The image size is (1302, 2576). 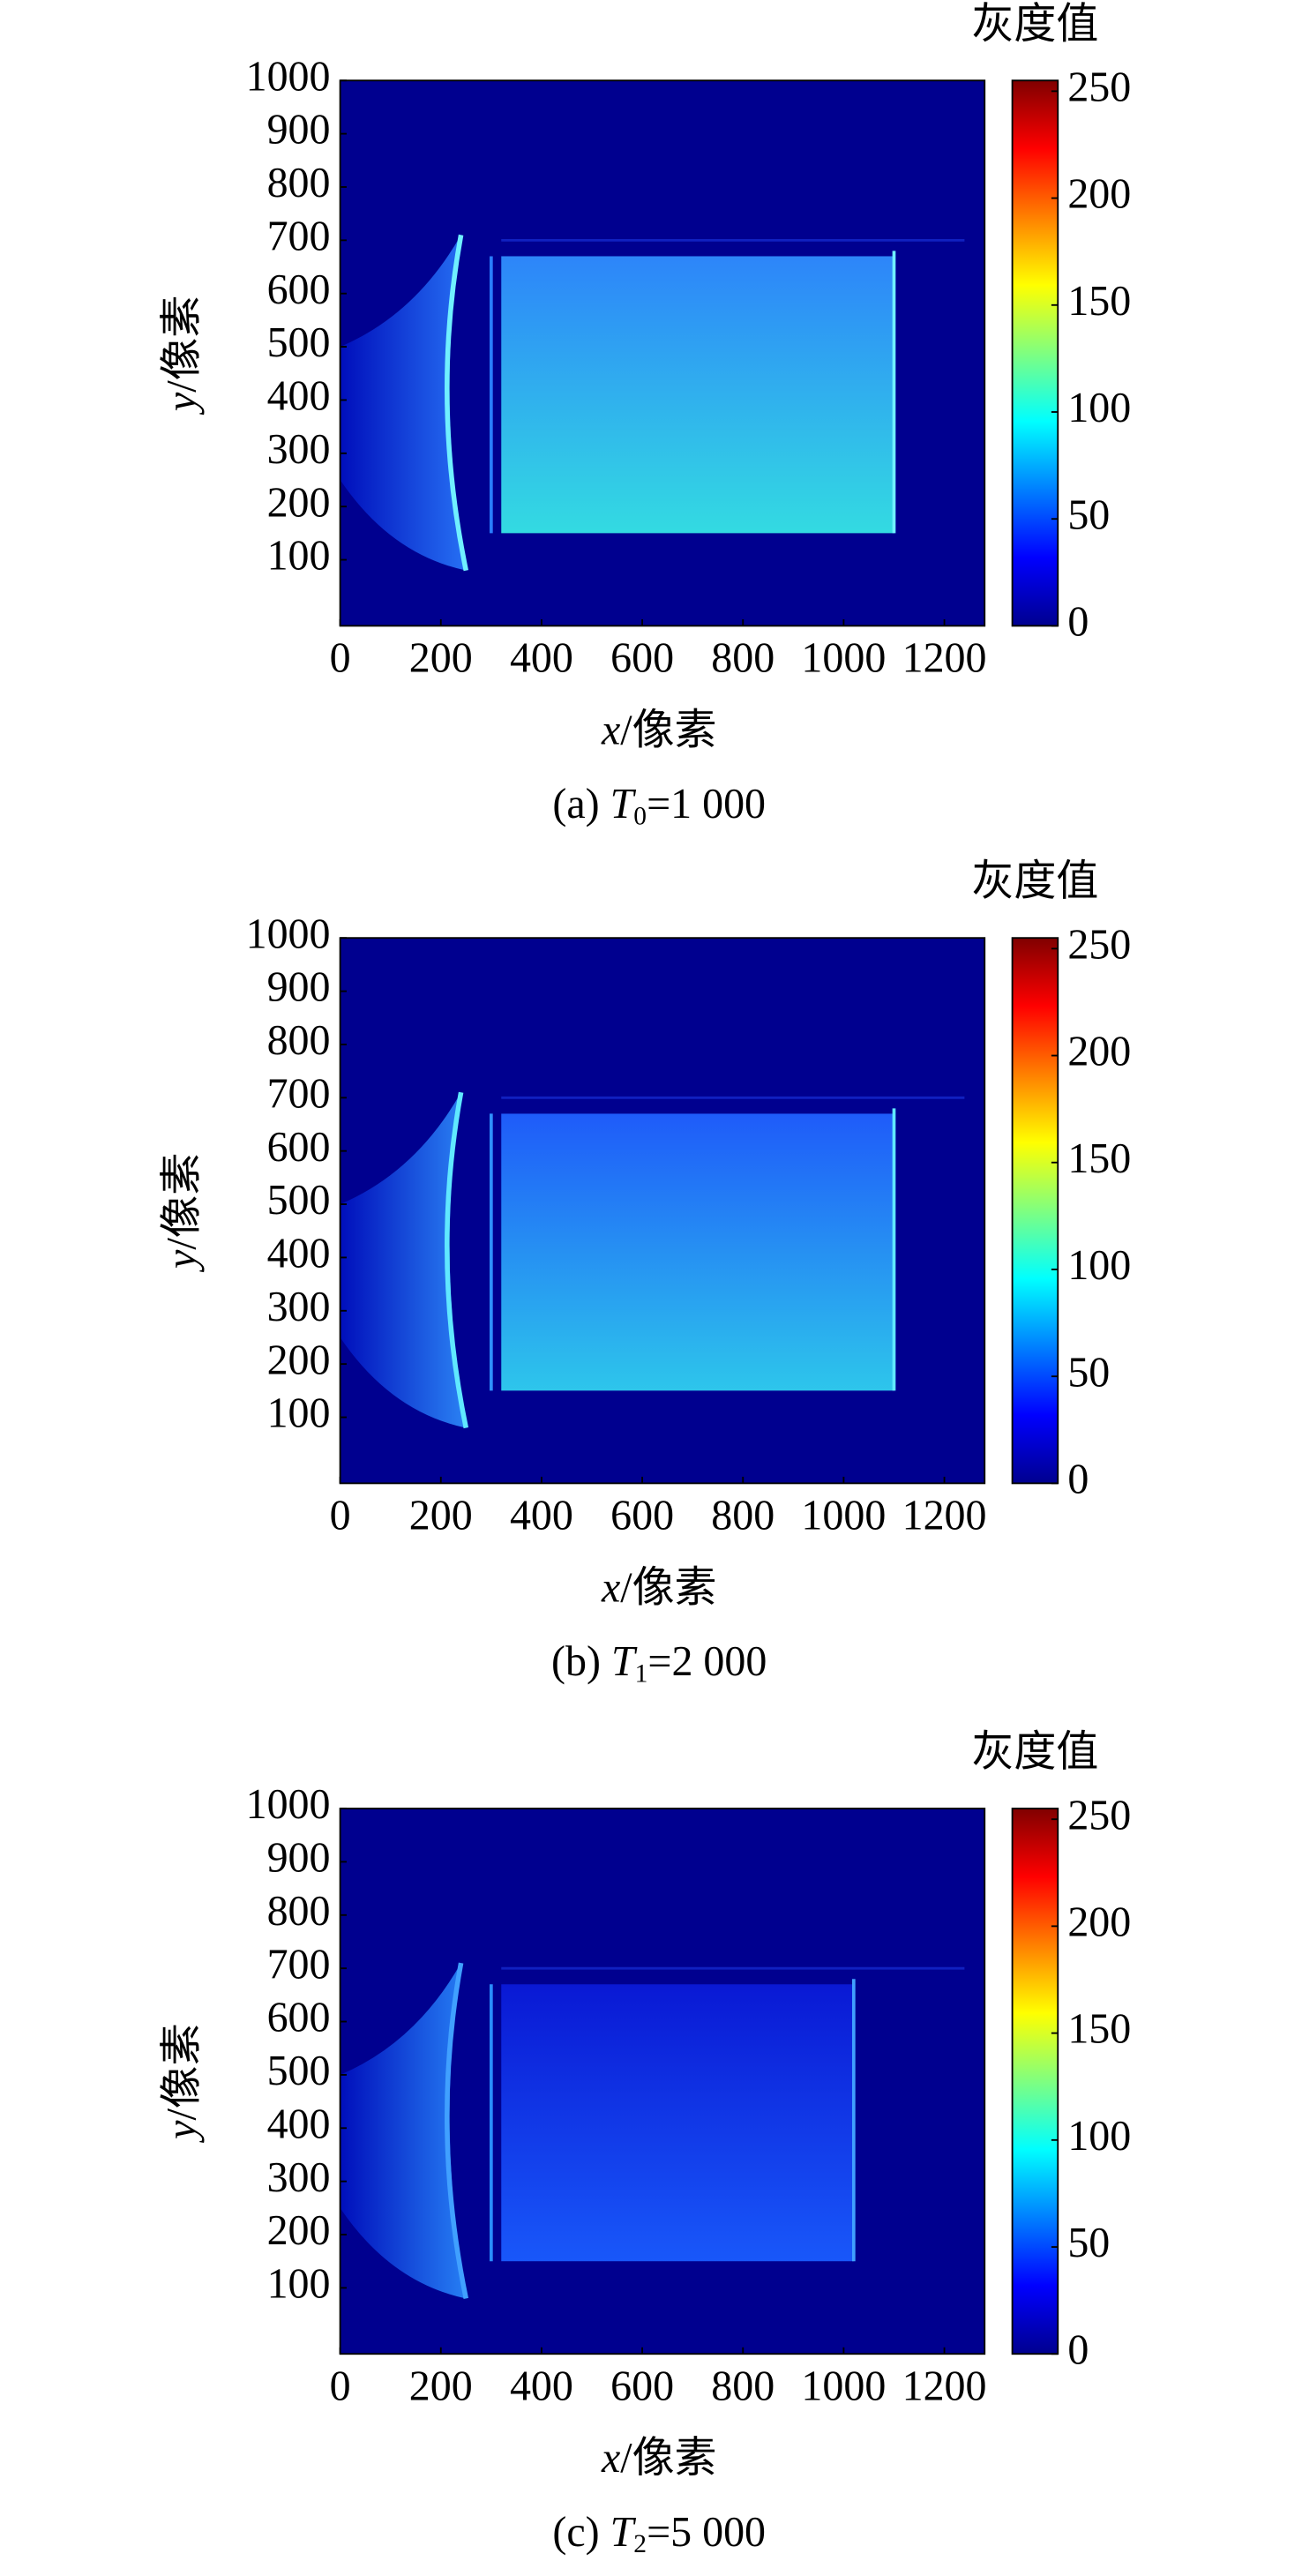 I want to click on caption: (a) T0=1 000, so click(x=659, y=806).